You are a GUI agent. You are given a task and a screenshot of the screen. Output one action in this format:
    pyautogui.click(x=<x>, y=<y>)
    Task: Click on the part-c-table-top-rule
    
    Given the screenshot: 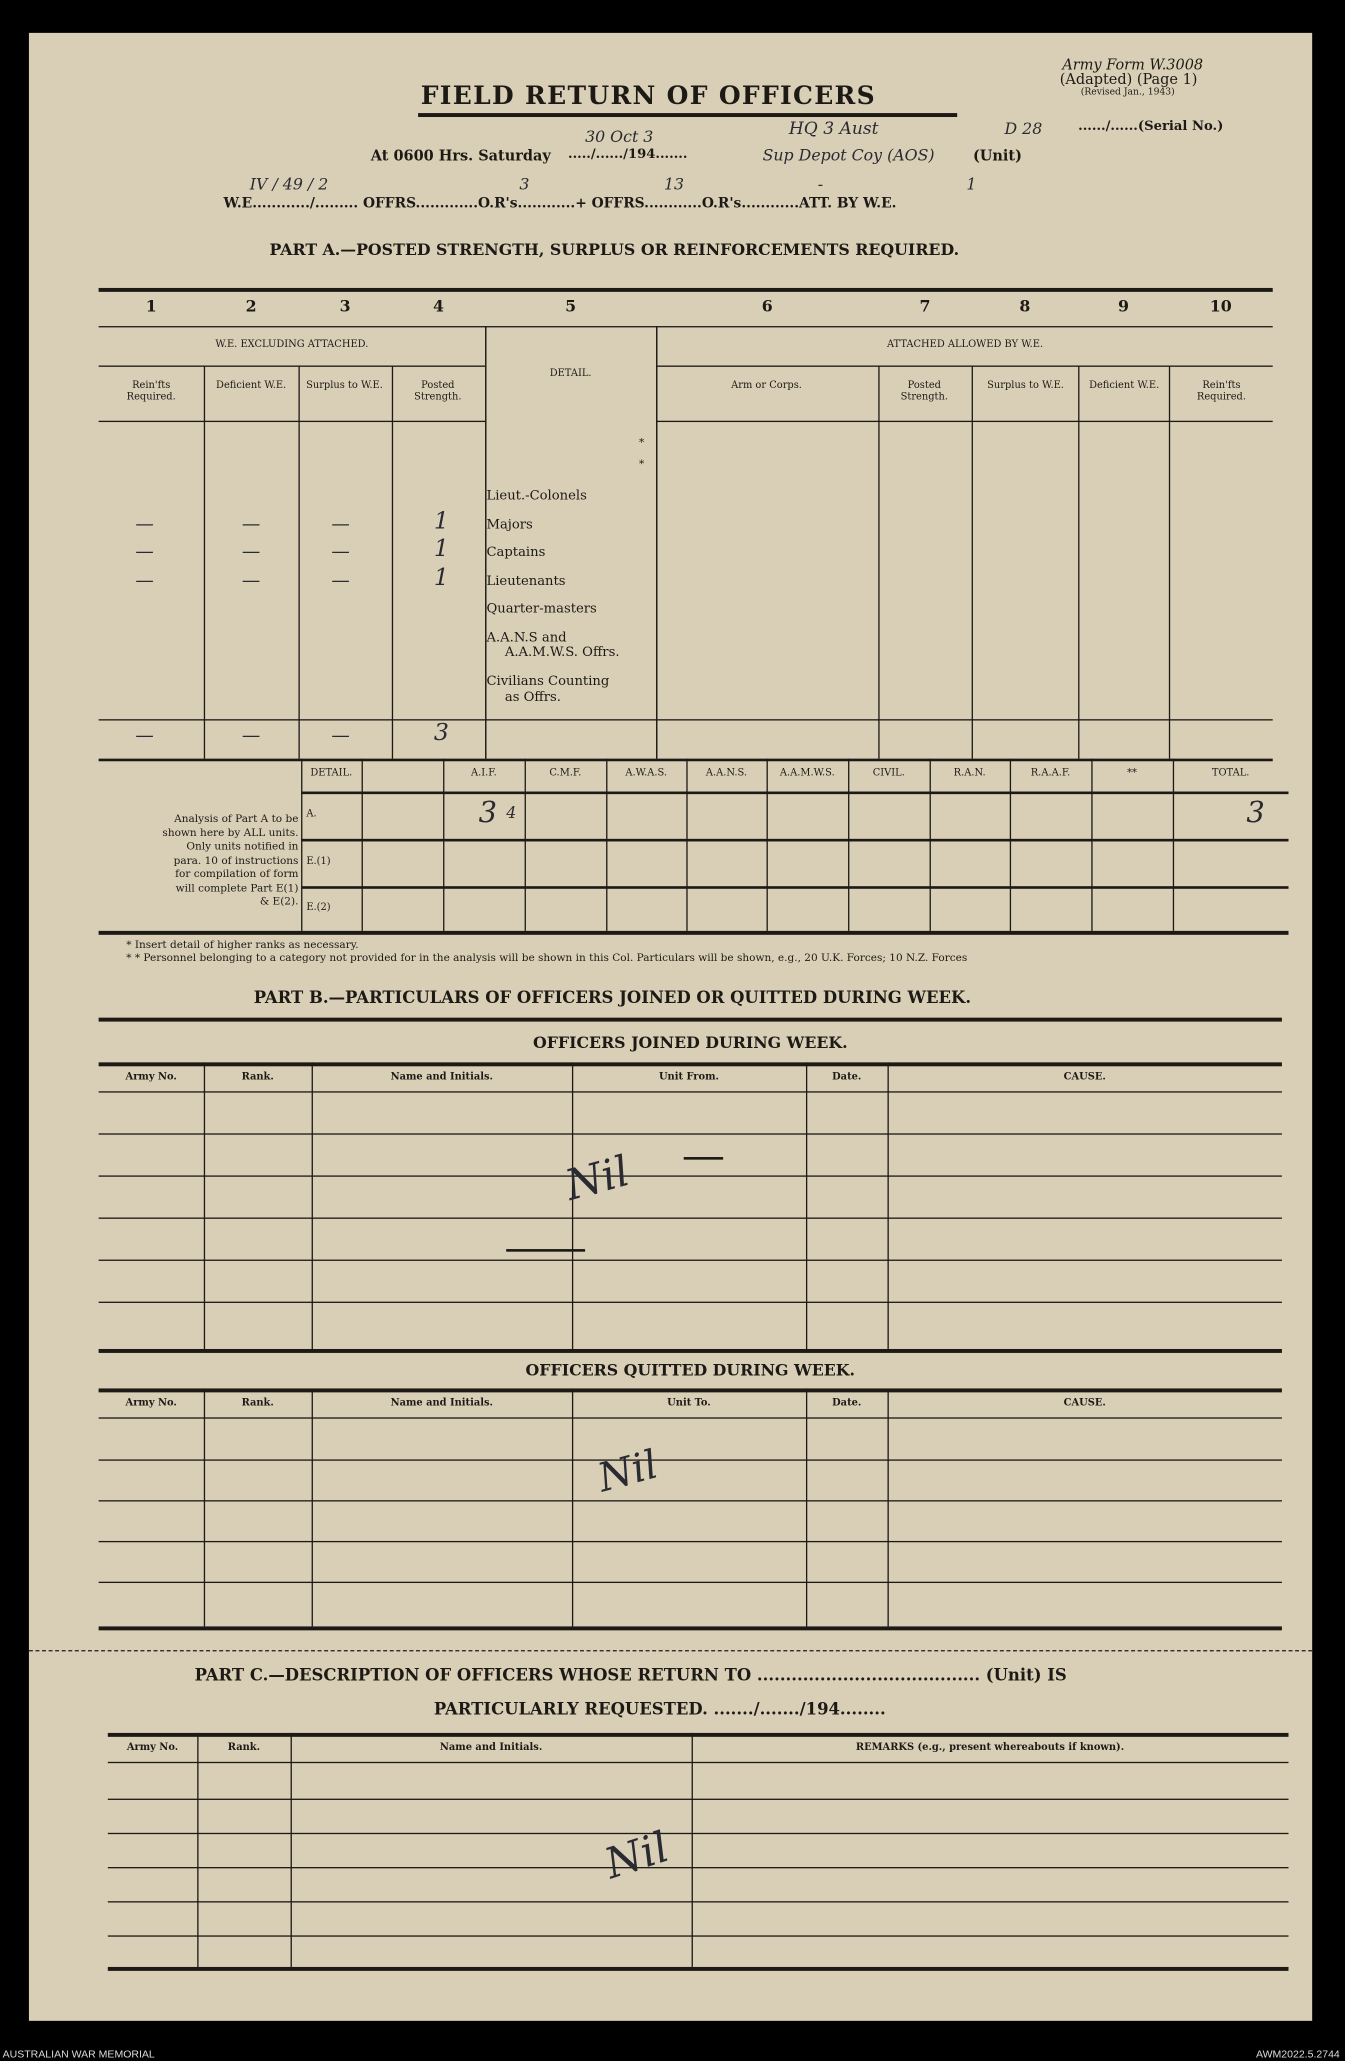 What is the action you would take?
    pyautogui.click(x=698, y=1734)
    